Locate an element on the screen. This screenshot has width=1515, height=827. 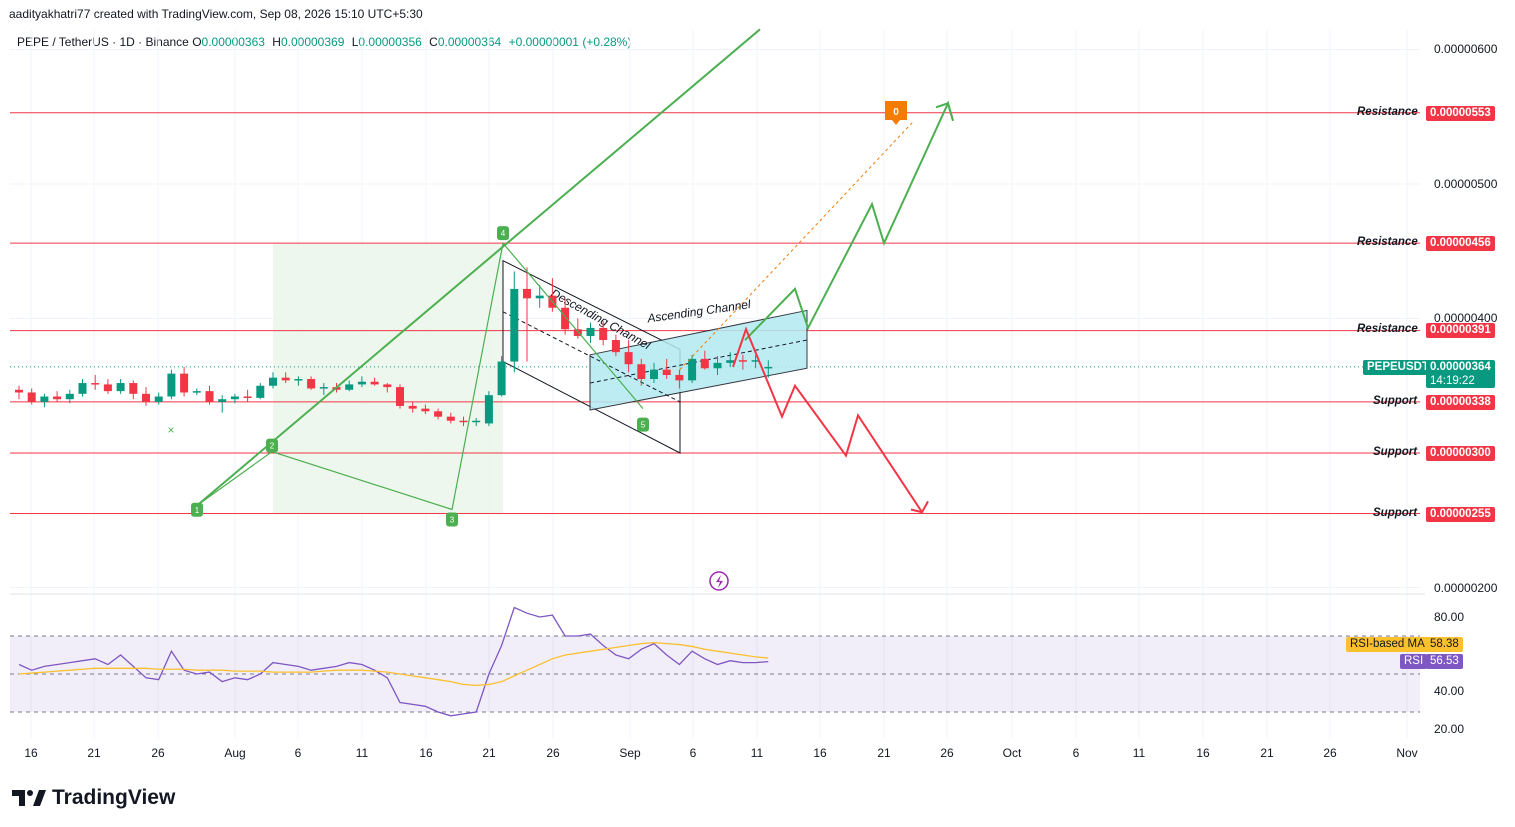
bearish-path is located at coordinates (827, 419).